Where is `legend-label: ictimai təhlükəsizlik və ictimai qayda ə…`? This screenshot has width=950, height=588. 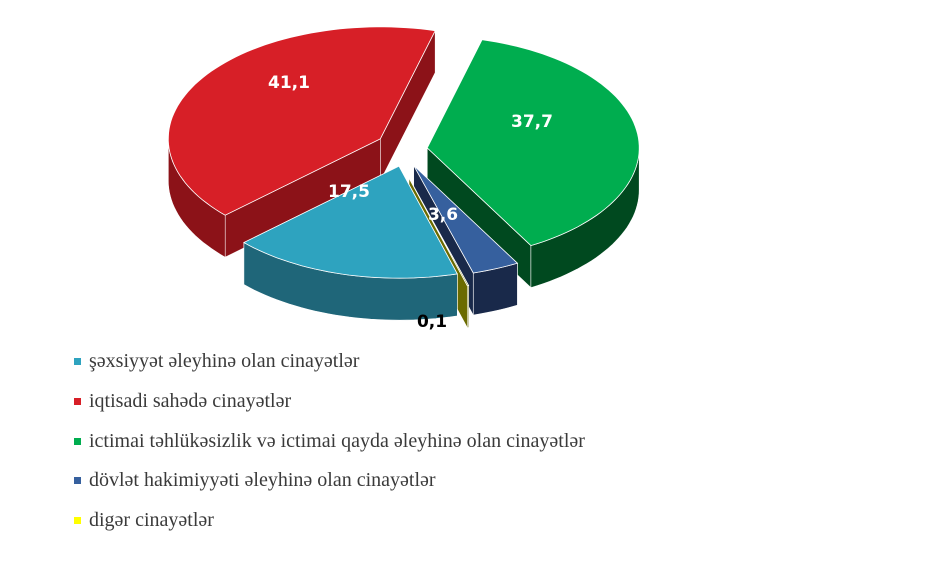
legend-label: ictimai təhlükəsizlik və ictimai qayda ə… is located at coordinates (337, 440).